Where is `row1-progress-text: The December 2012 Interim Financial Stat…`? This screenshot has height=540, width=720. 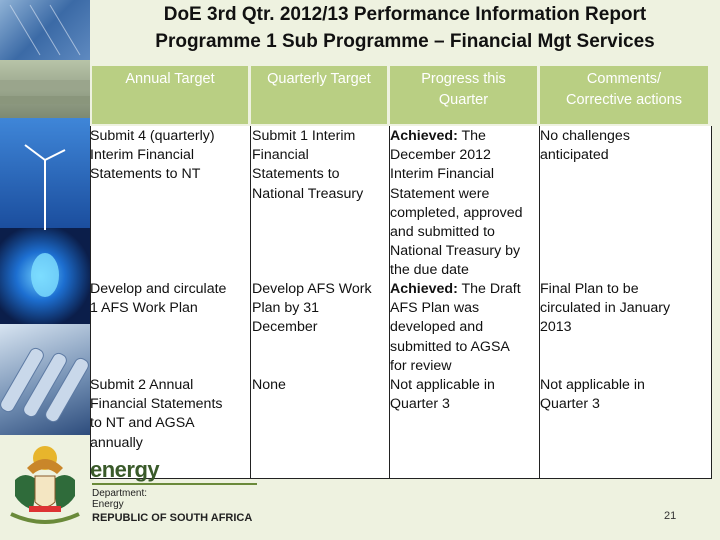
row1-progress-text: The December 2012 Interim Financial Stat… is located at coordinates (456, 203).